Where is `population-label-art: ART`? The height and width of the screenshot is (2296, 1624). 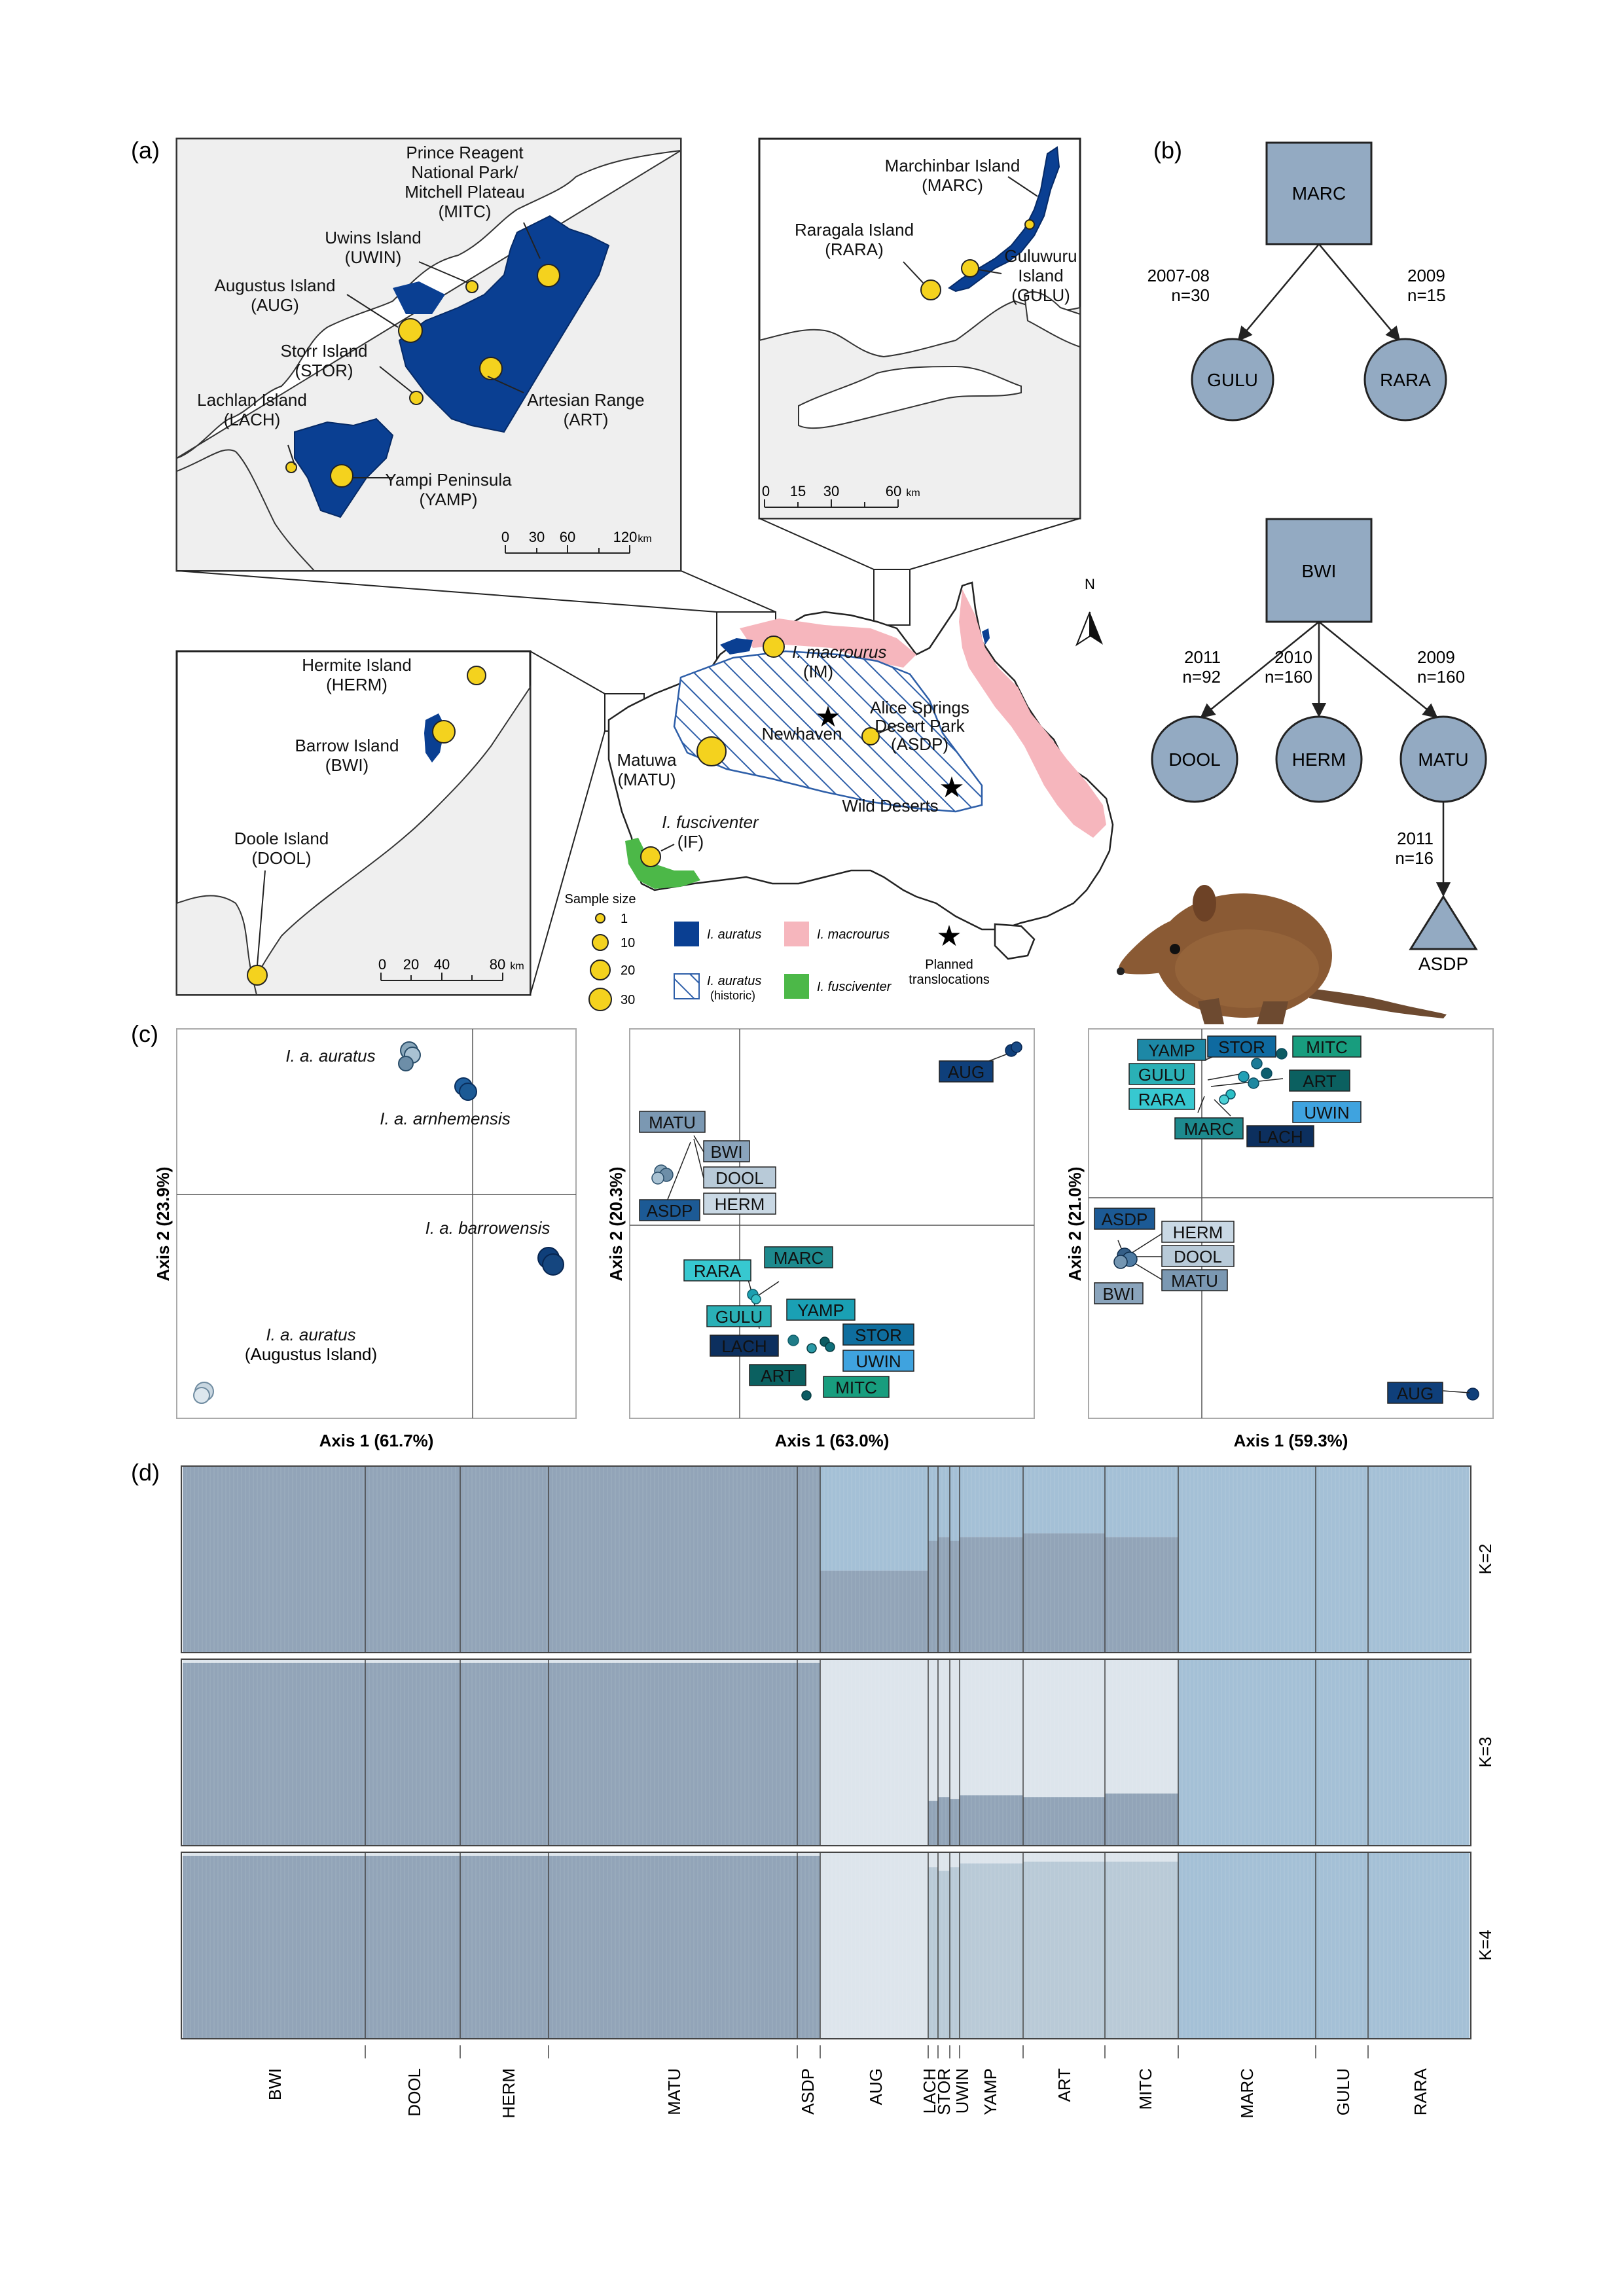
population-label-art: ART is located at coordinates (1064, 2085).